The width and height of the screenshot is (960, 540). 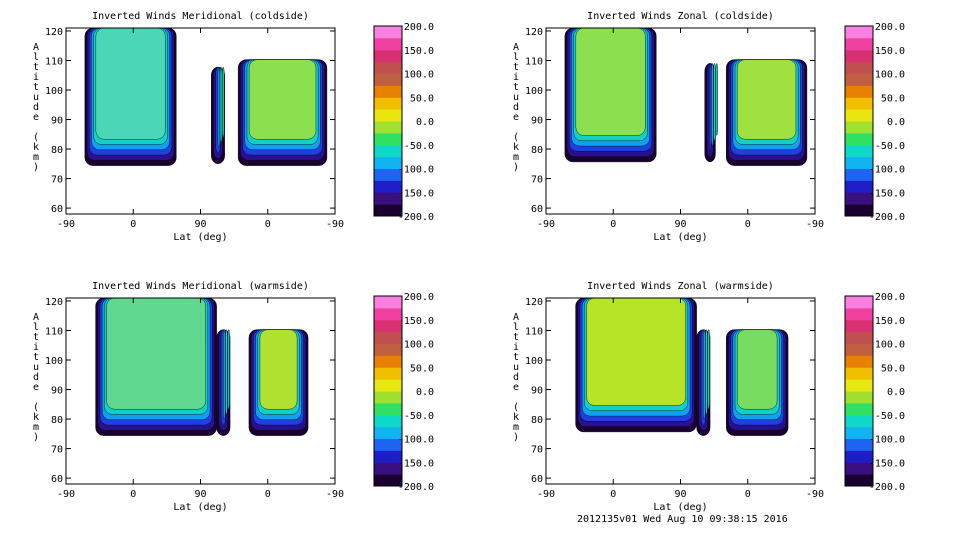 What do you see at coordinates (890, 75) in the screenshot?
I see `colorbar-label: 100.0` at bounding box center [890, 75].